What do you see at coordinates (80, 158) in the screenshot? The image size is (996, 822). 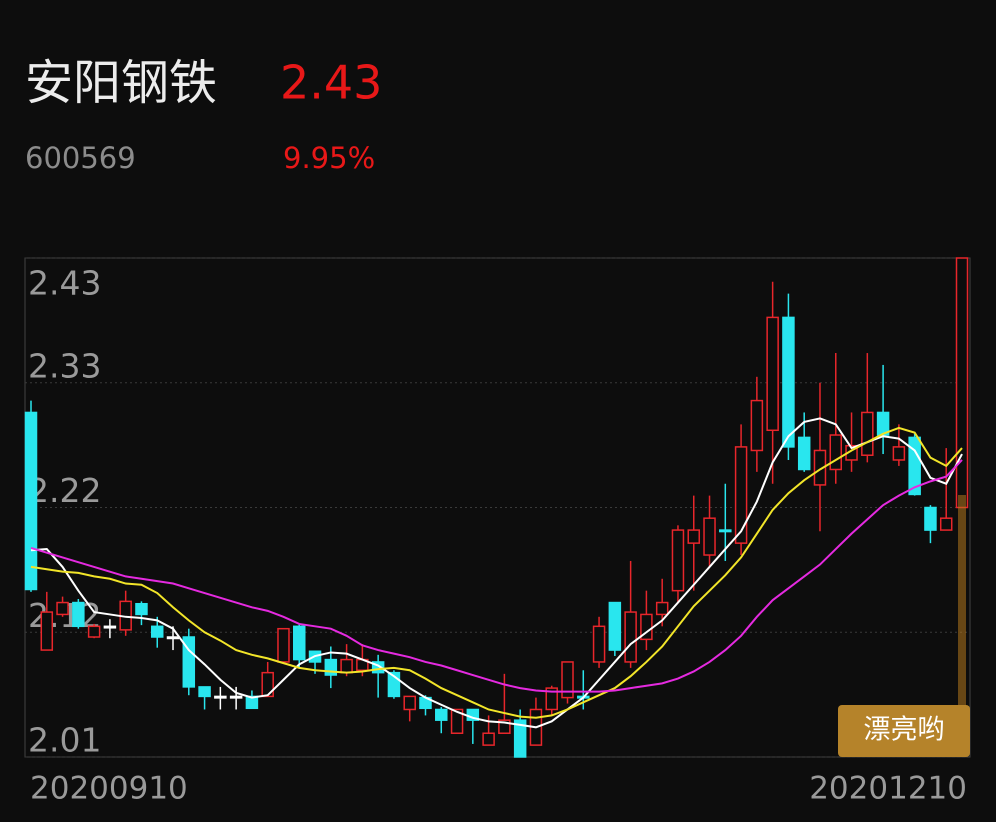 I see `stock-code: 600569` at bounding box center [80, 158].